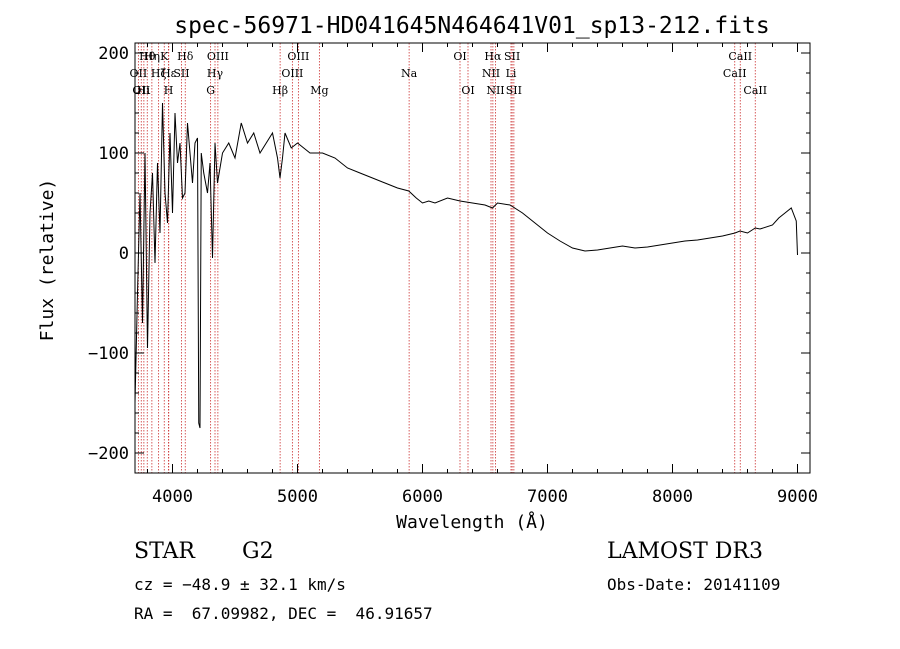 This screenshot has width=900, height=649. Describe the element at coordinates (108, 354) in the screenshot. I see `y-tick-label: −100` at that location.